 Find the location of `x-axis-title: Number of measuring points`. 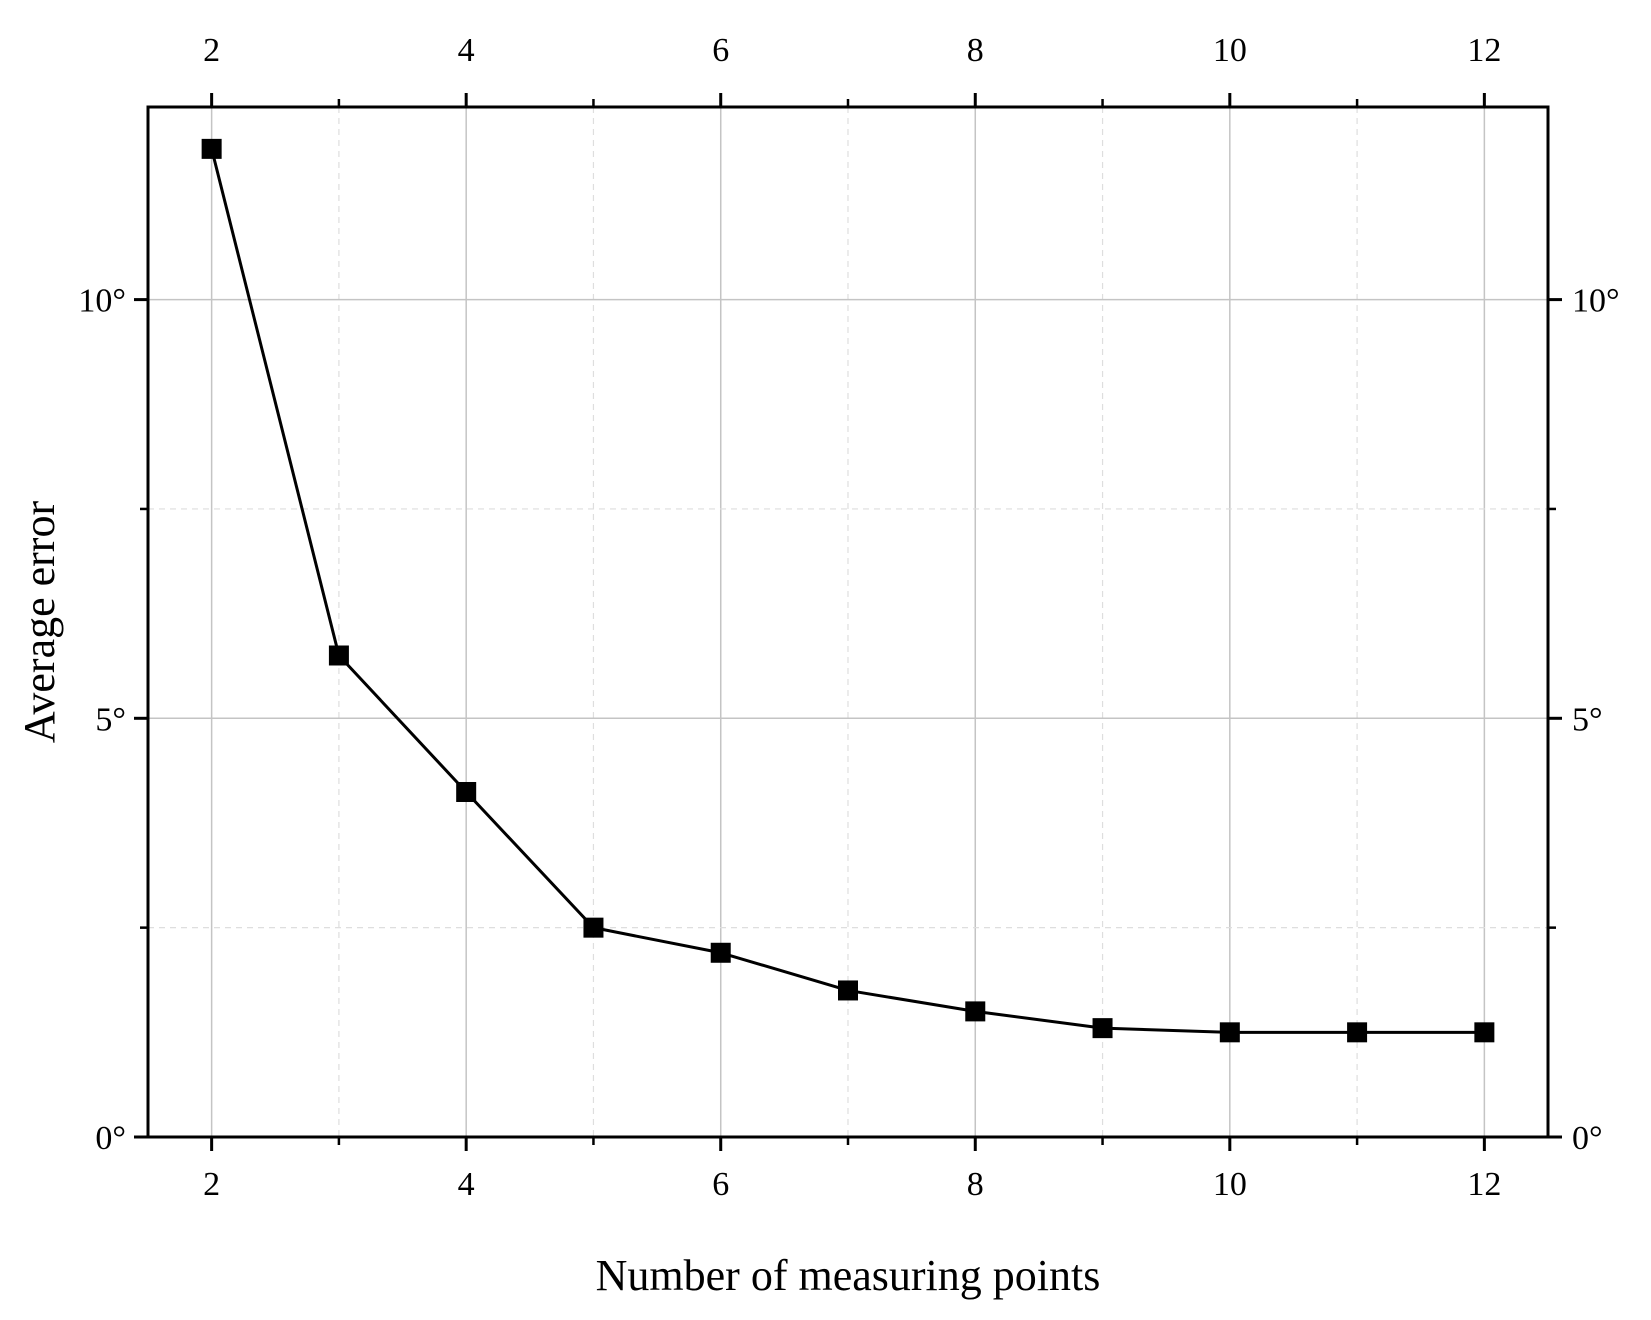

x-axis-title: Number of measuring points is located at coordinates (848, 1275).